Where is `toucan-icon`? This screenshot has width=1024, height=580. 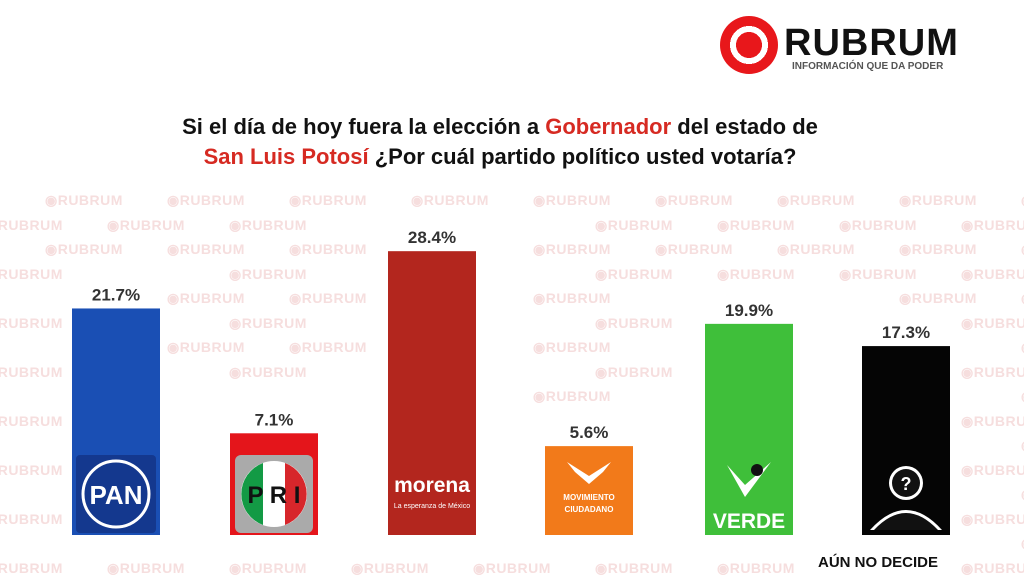
toucan-icon is located at coordinates (757, 470).